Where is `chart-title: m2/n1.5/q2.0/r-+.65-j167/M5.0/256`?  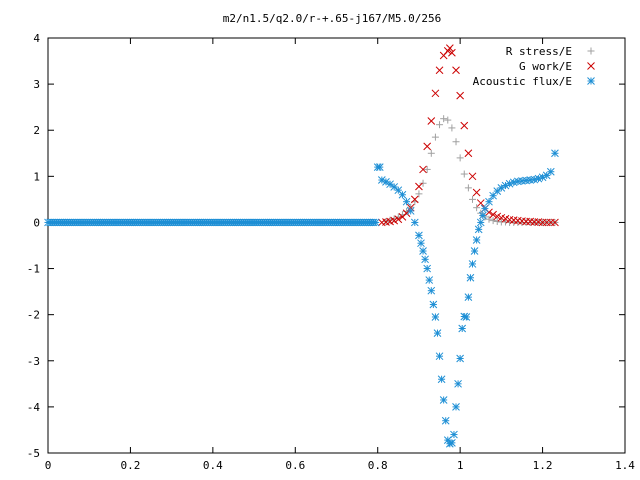 chart-title: m2/n1.5/q2.0/r-+.65-j167/M5.0/256 is located at coordinates (332, 18).